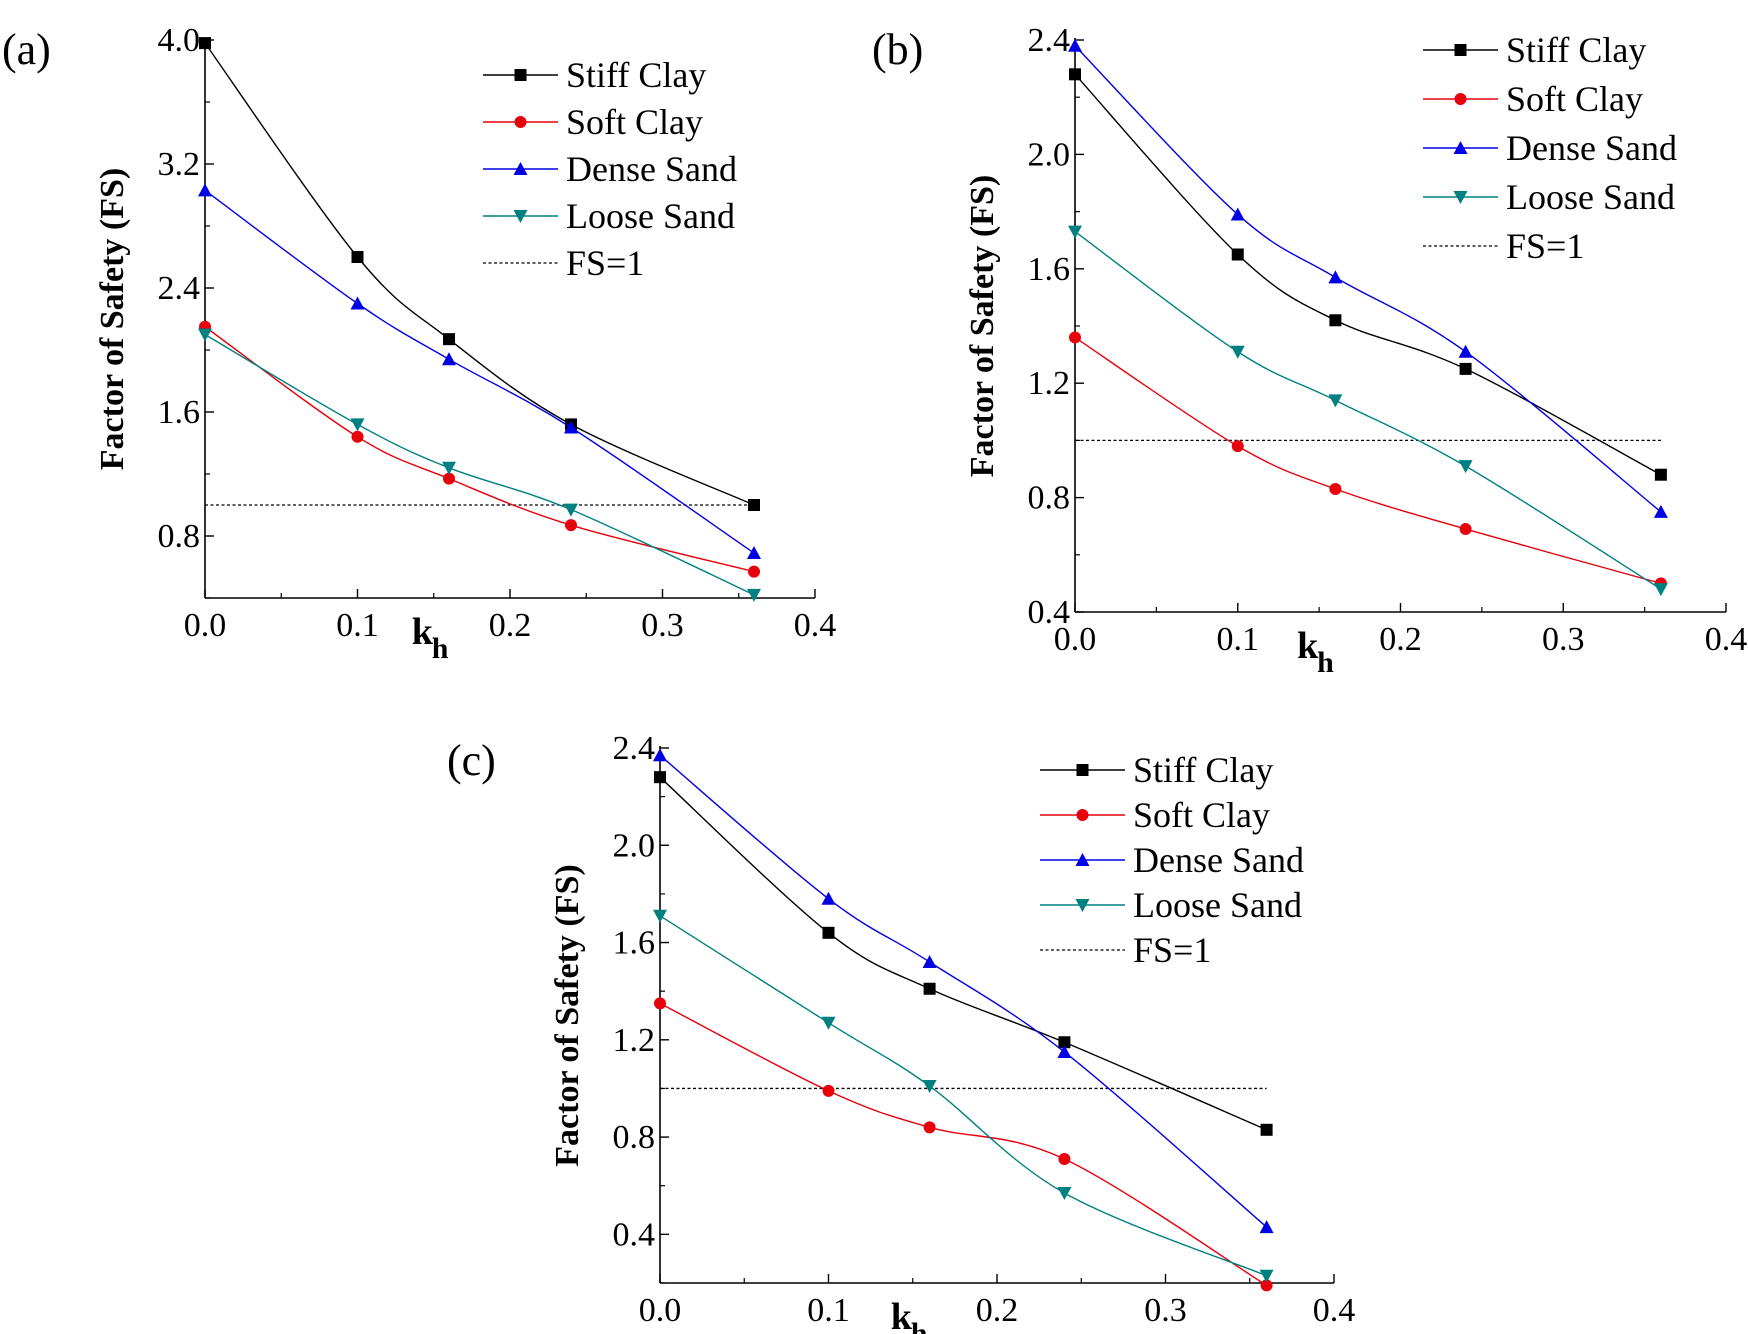  I want to click on series-loose-sand, so click(1368, 411).